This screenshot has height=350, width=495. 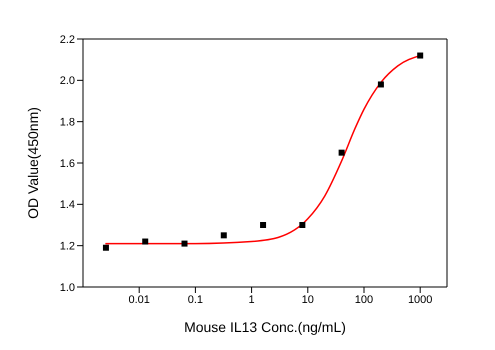 I want to click on x-axis-title: Mouse IL13 Conc.(ng/mL), so click(x=265, y=327).